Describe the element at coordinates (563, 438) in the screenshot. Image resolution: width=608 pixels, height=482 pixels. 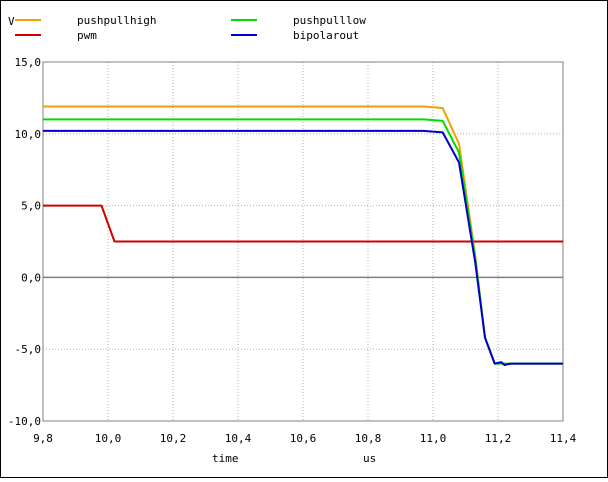
I see `x-tick-label: 11,4` at that location.